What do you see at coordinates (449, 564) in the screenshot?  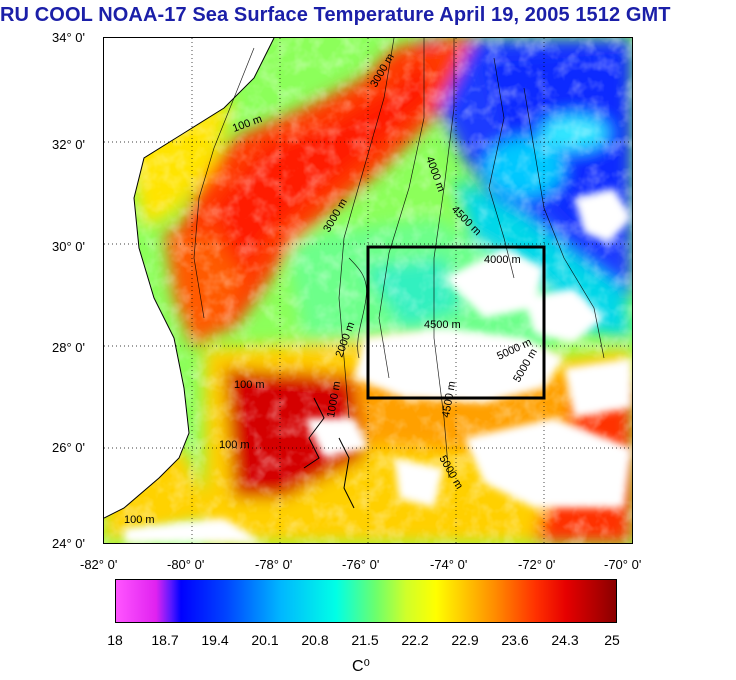 I see `x-tick-label: -74° 0'` at bounding box center [449, 564].